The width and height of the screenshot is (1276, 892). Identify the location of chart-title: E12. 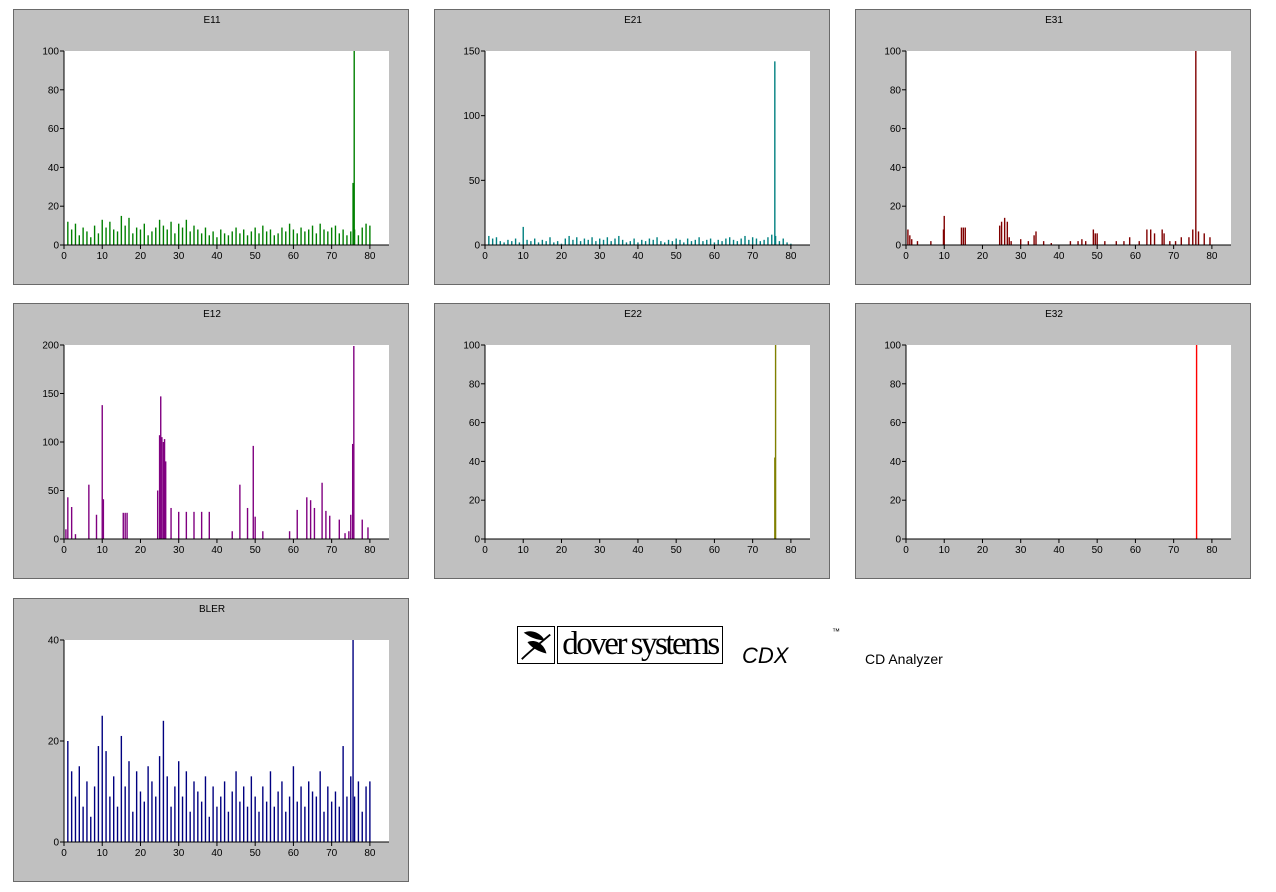
(212, 314).